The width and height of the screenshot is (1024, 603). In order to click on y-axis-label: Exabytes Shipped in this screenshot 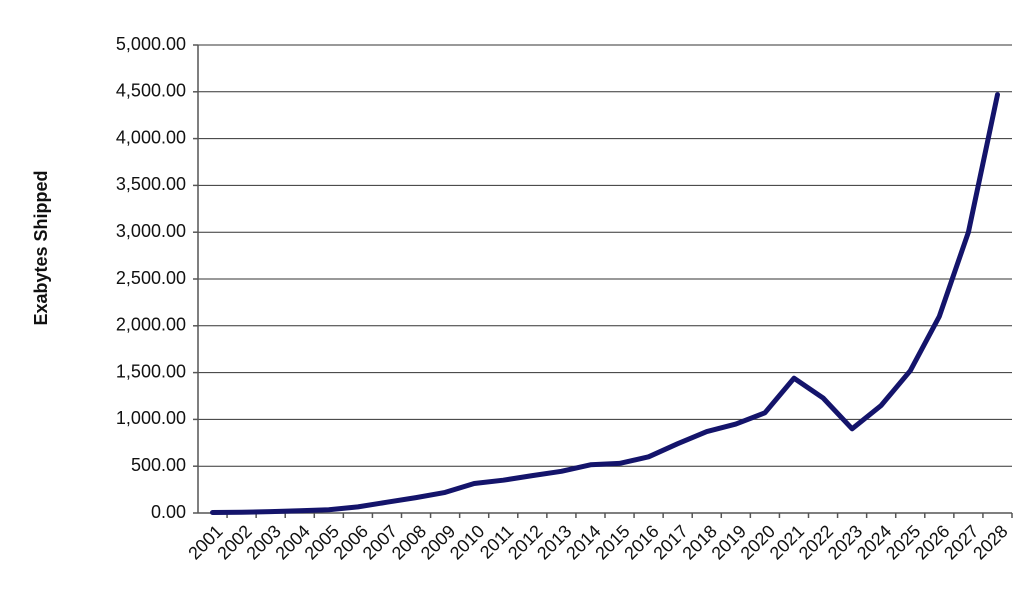, I will do `click(41, 247)`.